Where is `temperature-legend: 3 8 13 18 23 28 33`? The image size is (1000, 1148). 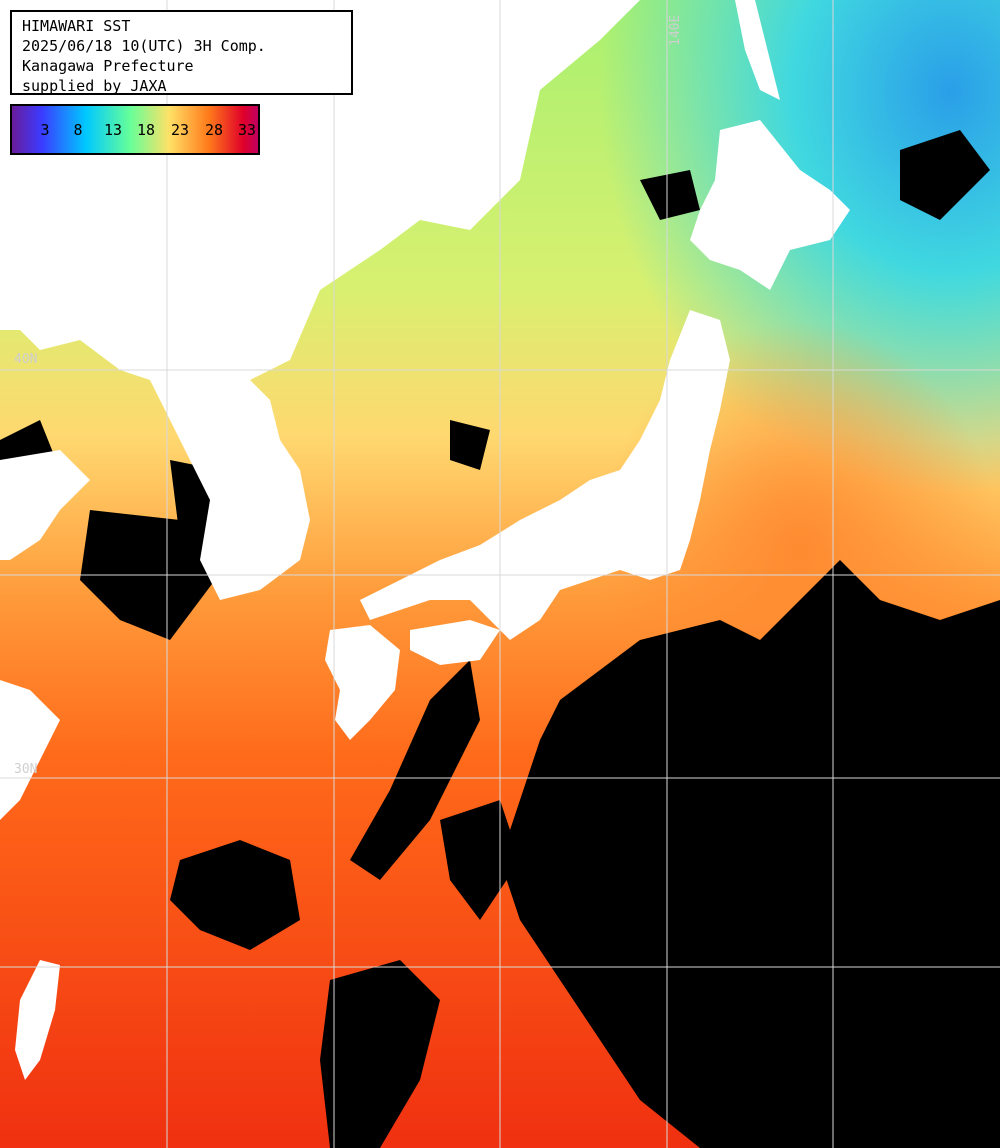 temperature-legend: 3 8 13 18 23 28 33 is located at coordinates (135, 129).